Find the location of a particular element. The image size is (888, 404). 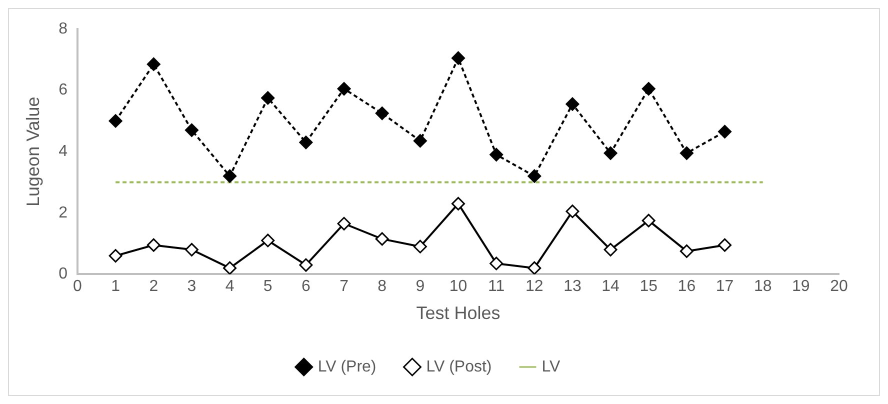

x-tick-label: 14 is located at coordinates (611, 287).